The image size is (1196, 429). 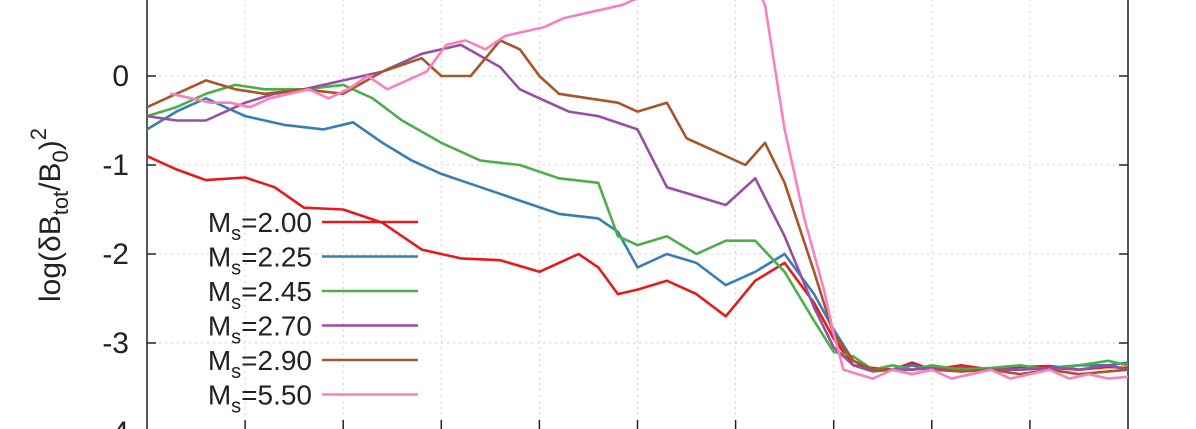 I want to click on y-axis-label: log(δBtot/B0)2, so click(x=49, y=215).